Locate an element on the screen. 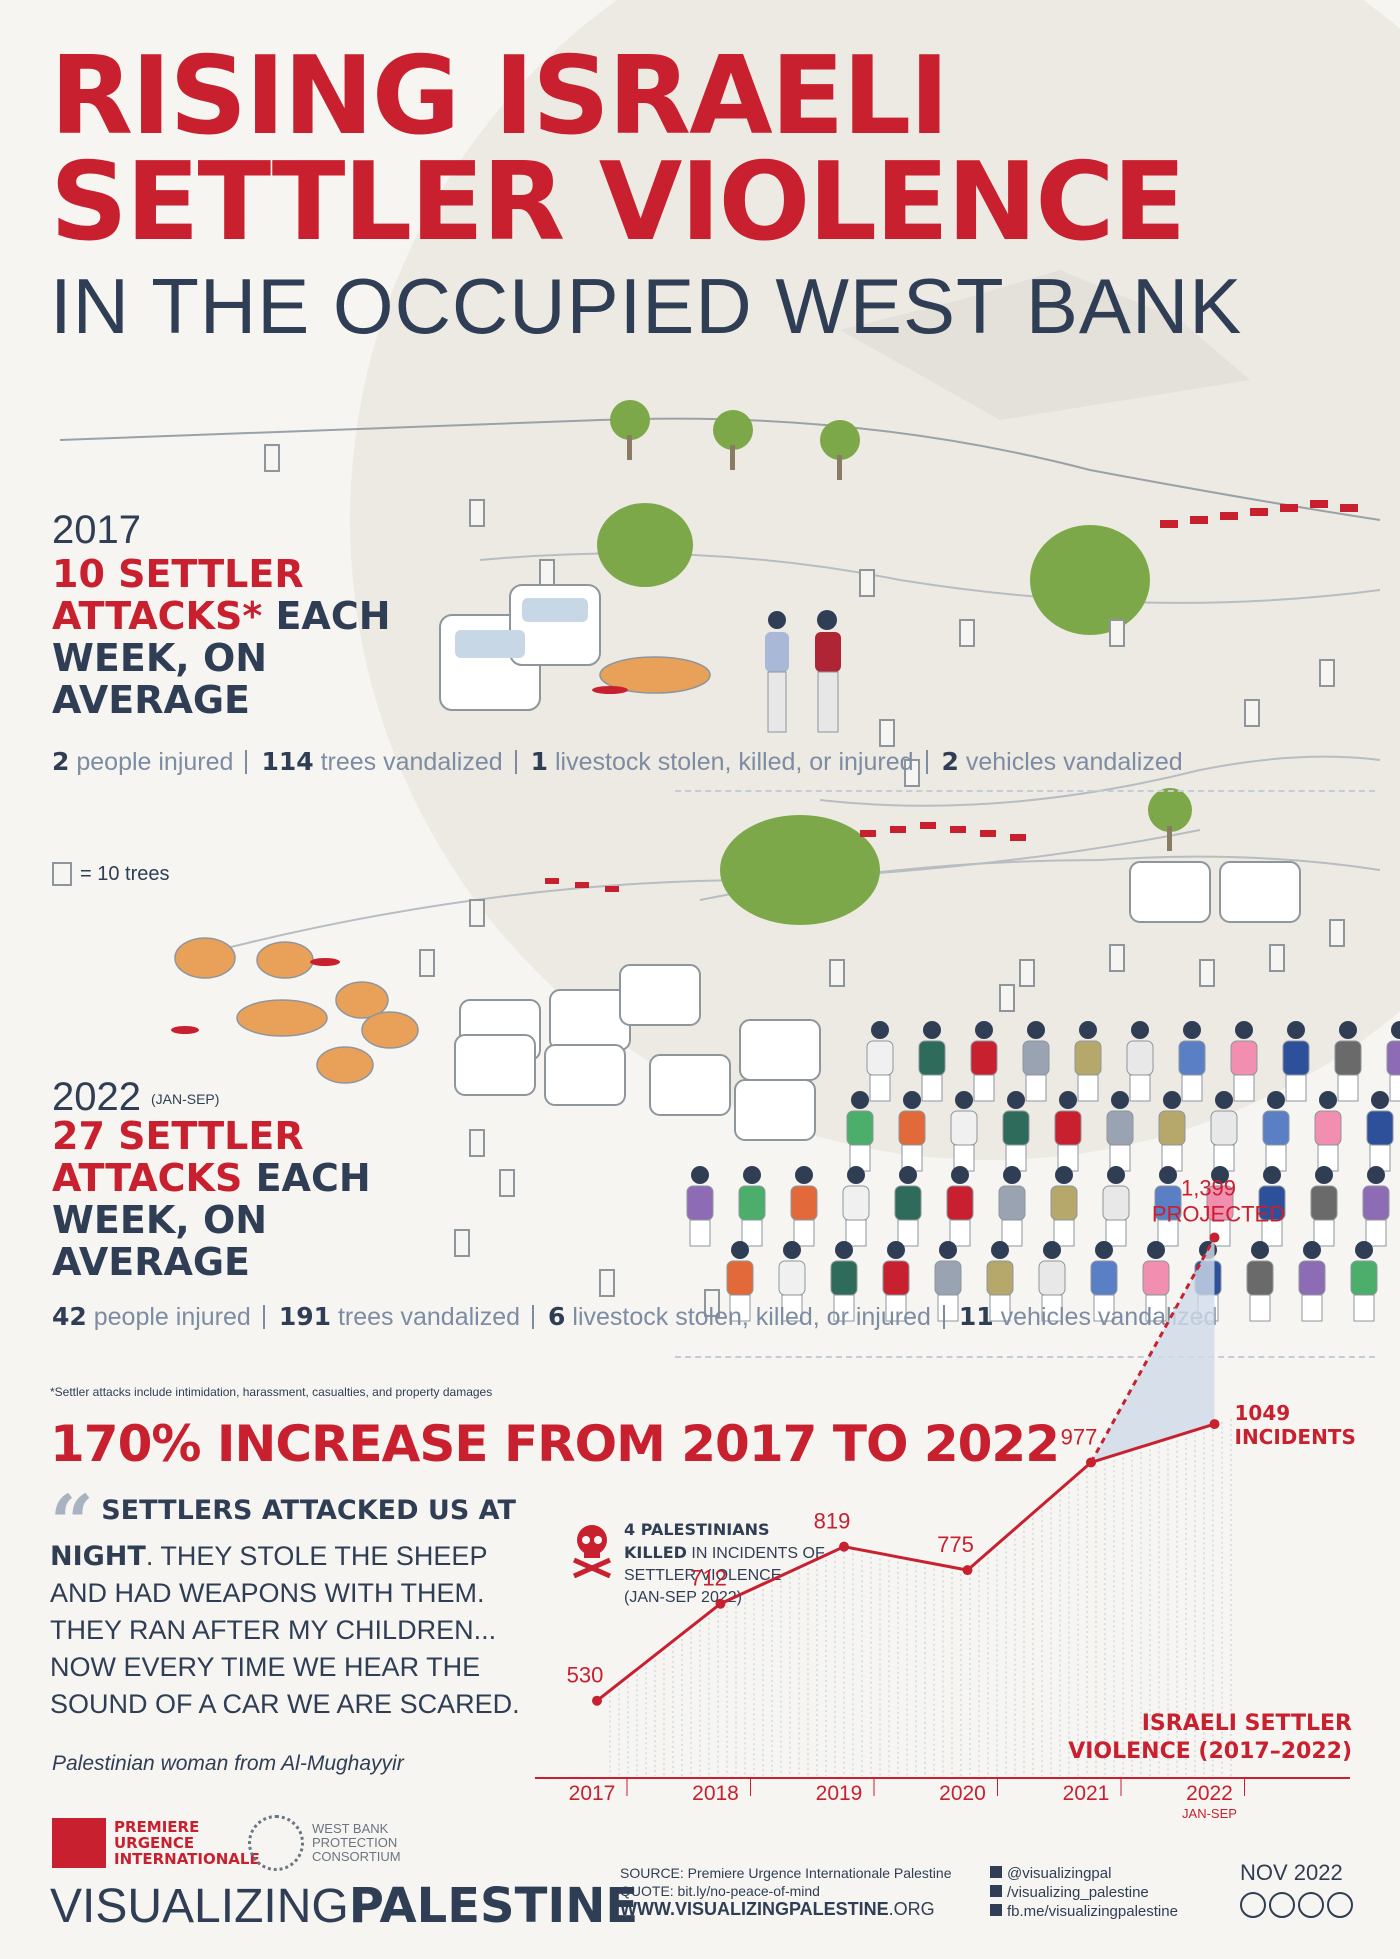 This screenshot has width=1400, height=1959. x-tick-2017: 2017 is located at coordinates (592, 1793).